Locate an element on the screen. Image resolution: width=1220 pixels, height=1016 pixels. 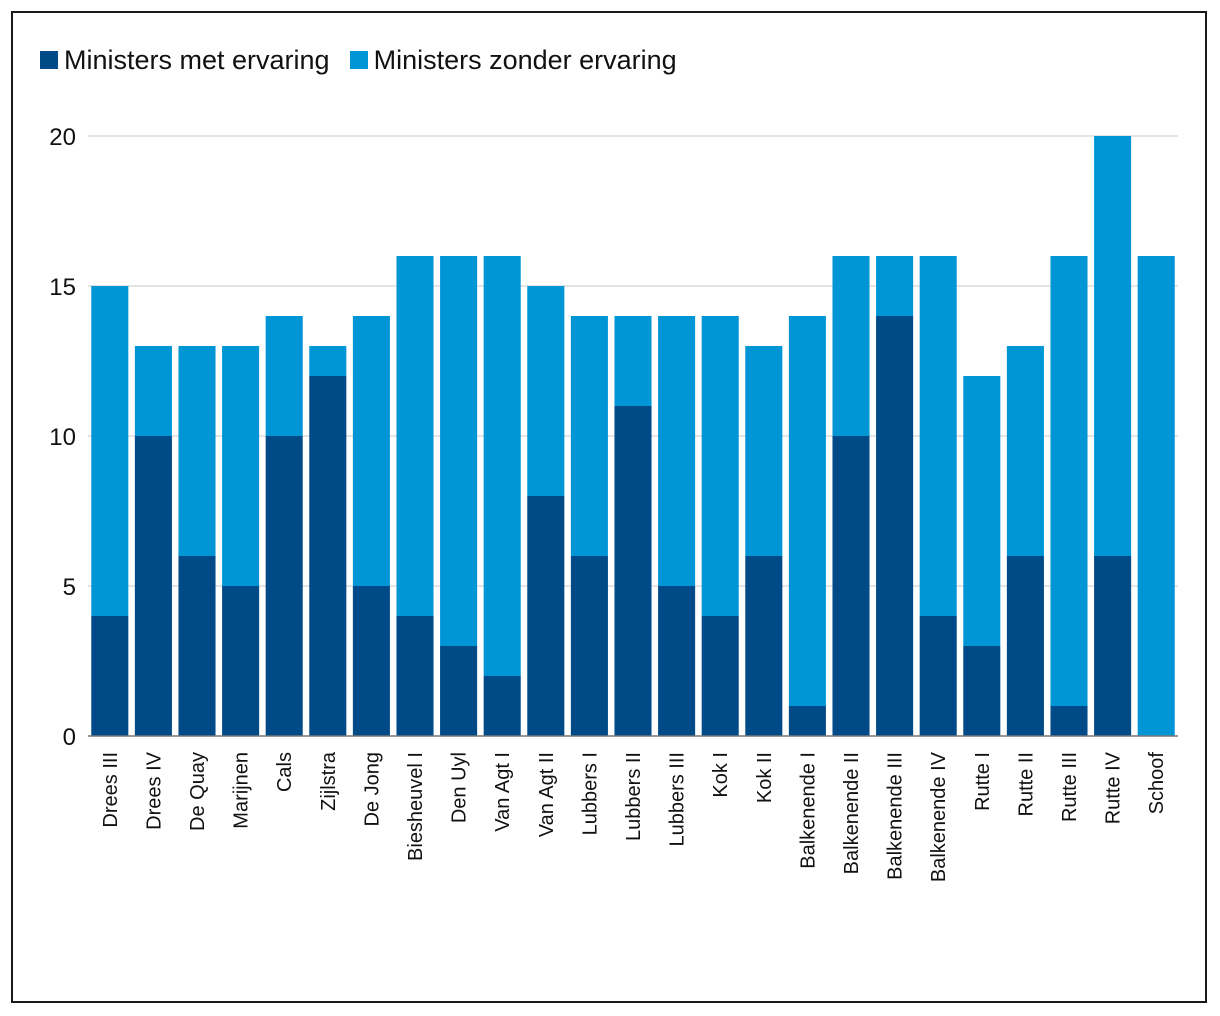
legend-label-met-ervaring: Ministers met ervaring is located at coordinates (197, 59).